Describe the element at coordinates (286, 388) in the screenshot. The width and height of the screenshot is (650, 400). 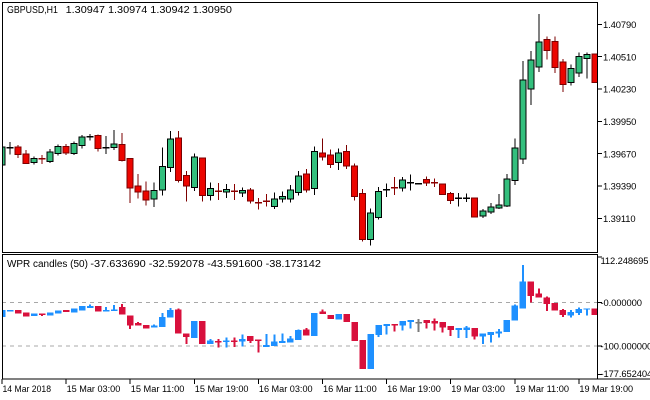
I see `svg-text: 16 Mar 03:00` at that location.